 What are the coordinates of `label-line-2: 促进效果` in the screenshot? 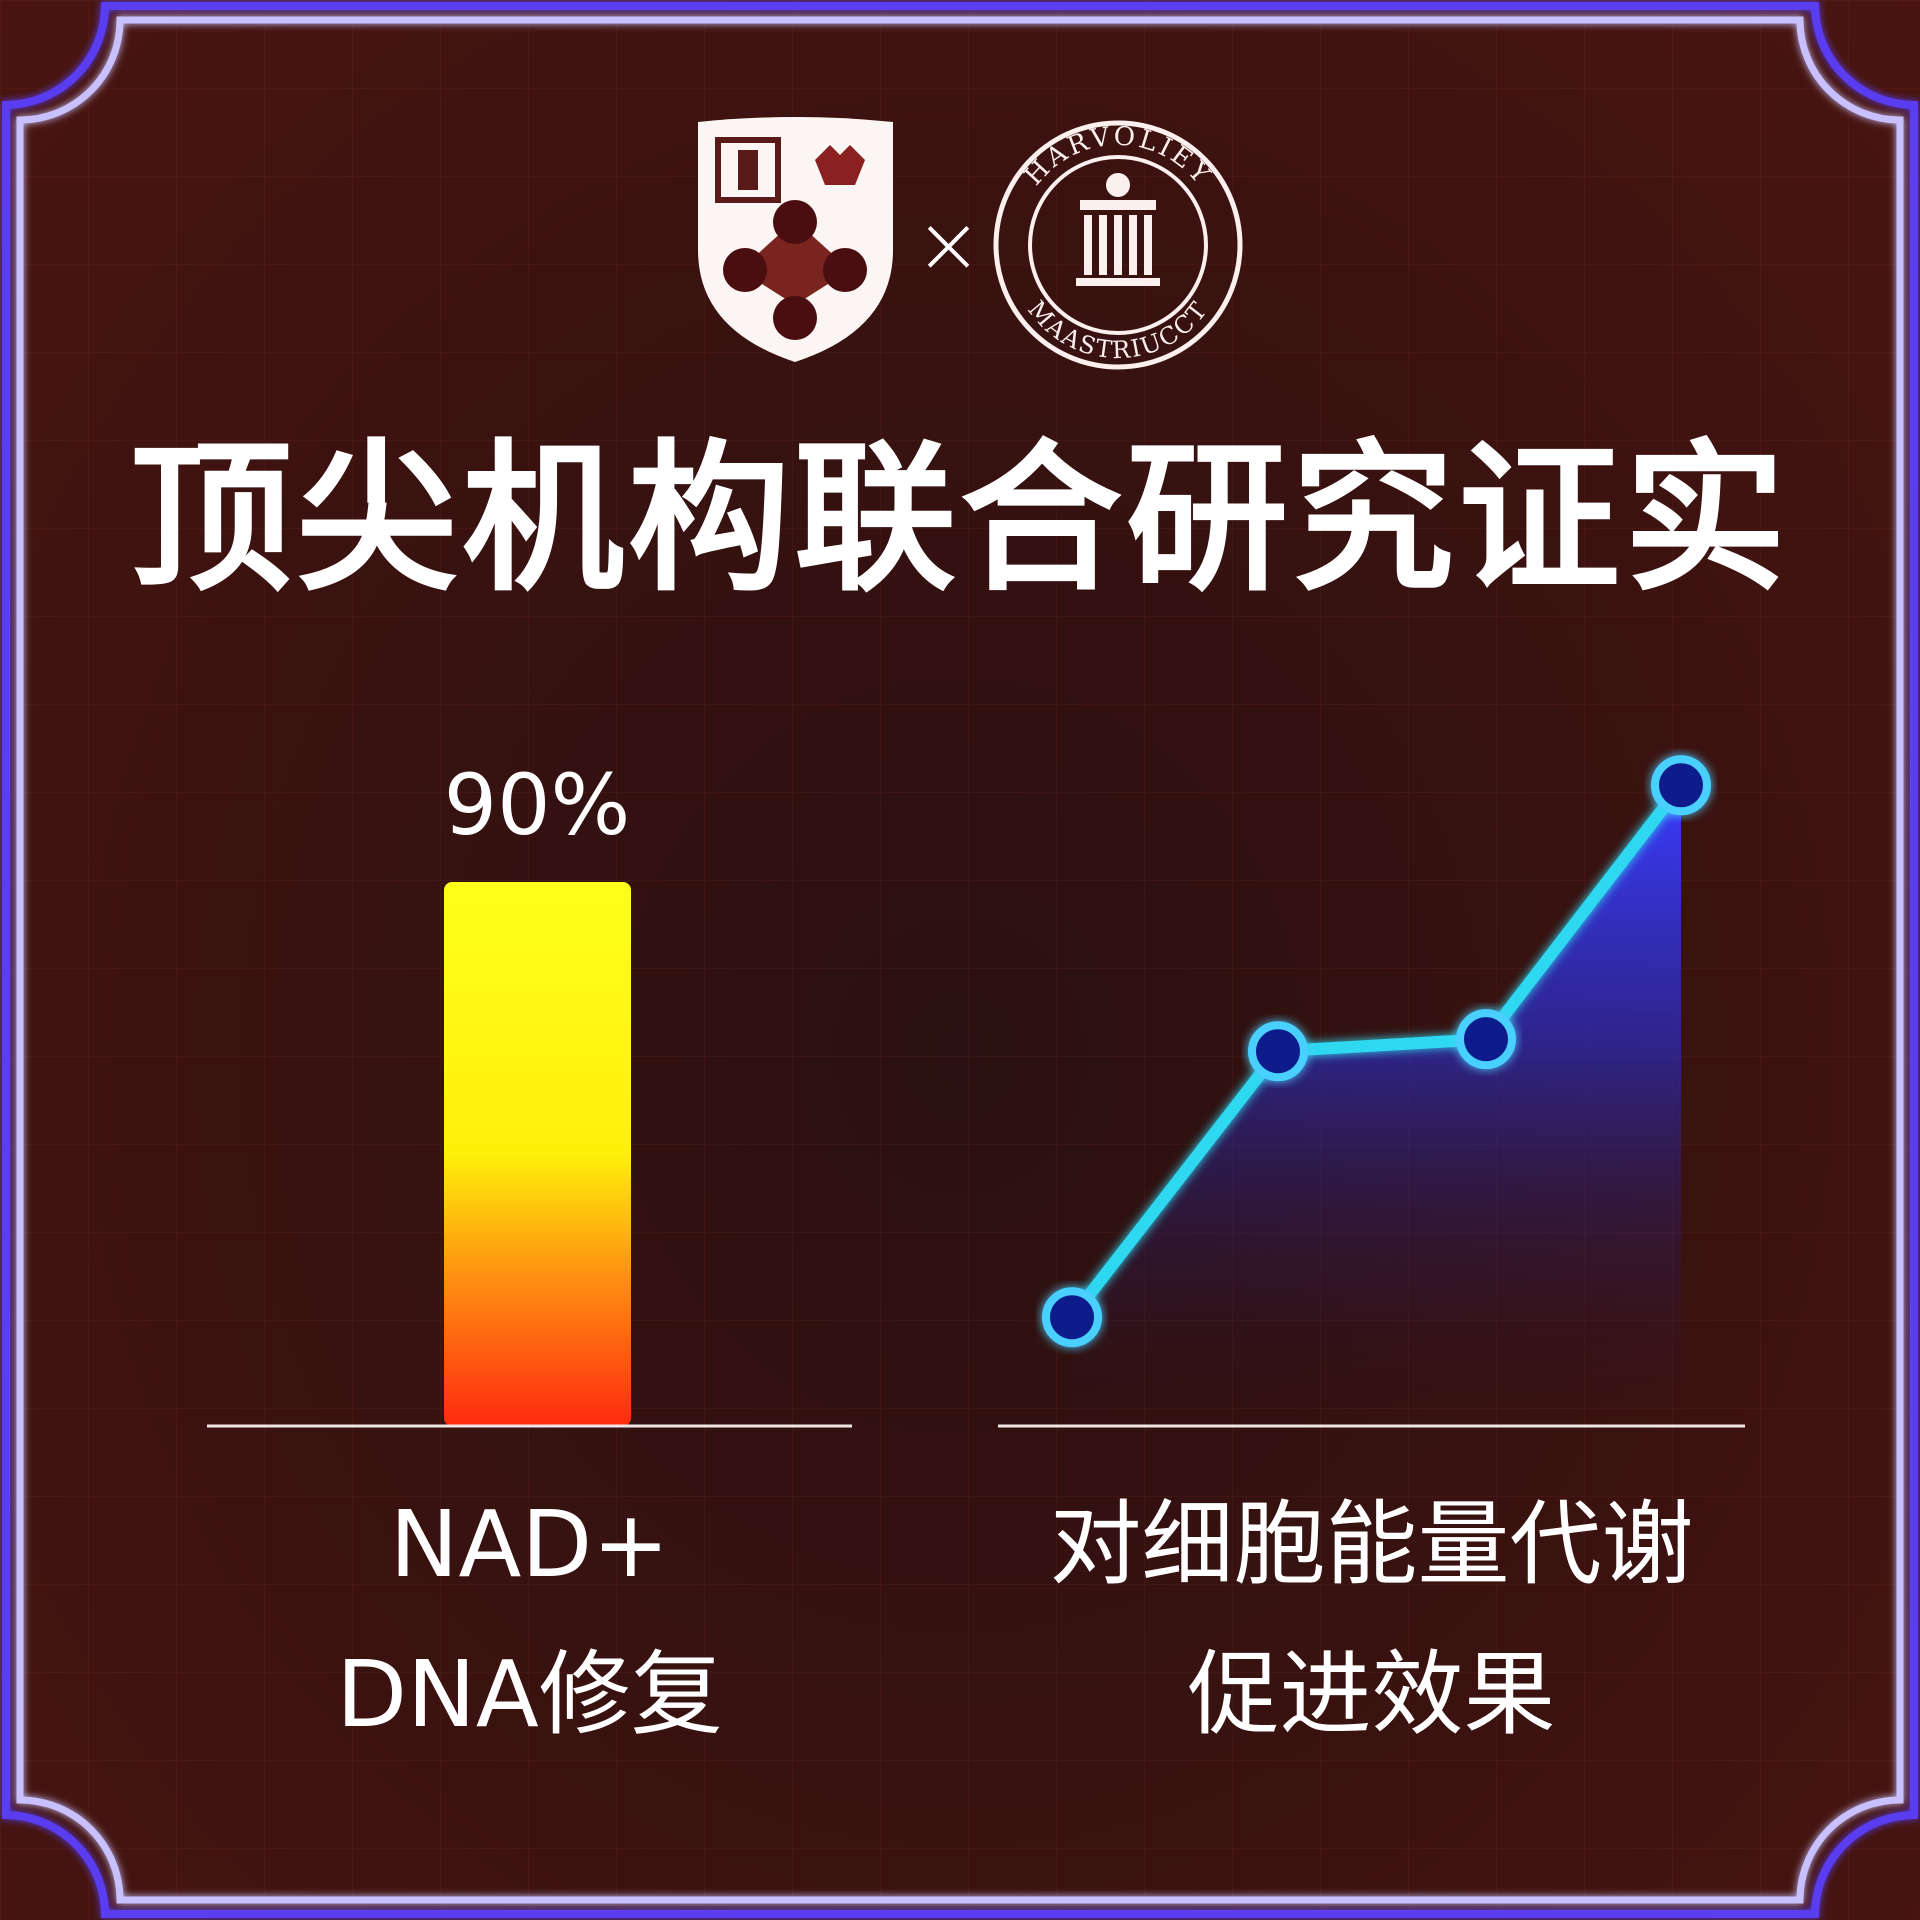 It's located at (1371, 1694).